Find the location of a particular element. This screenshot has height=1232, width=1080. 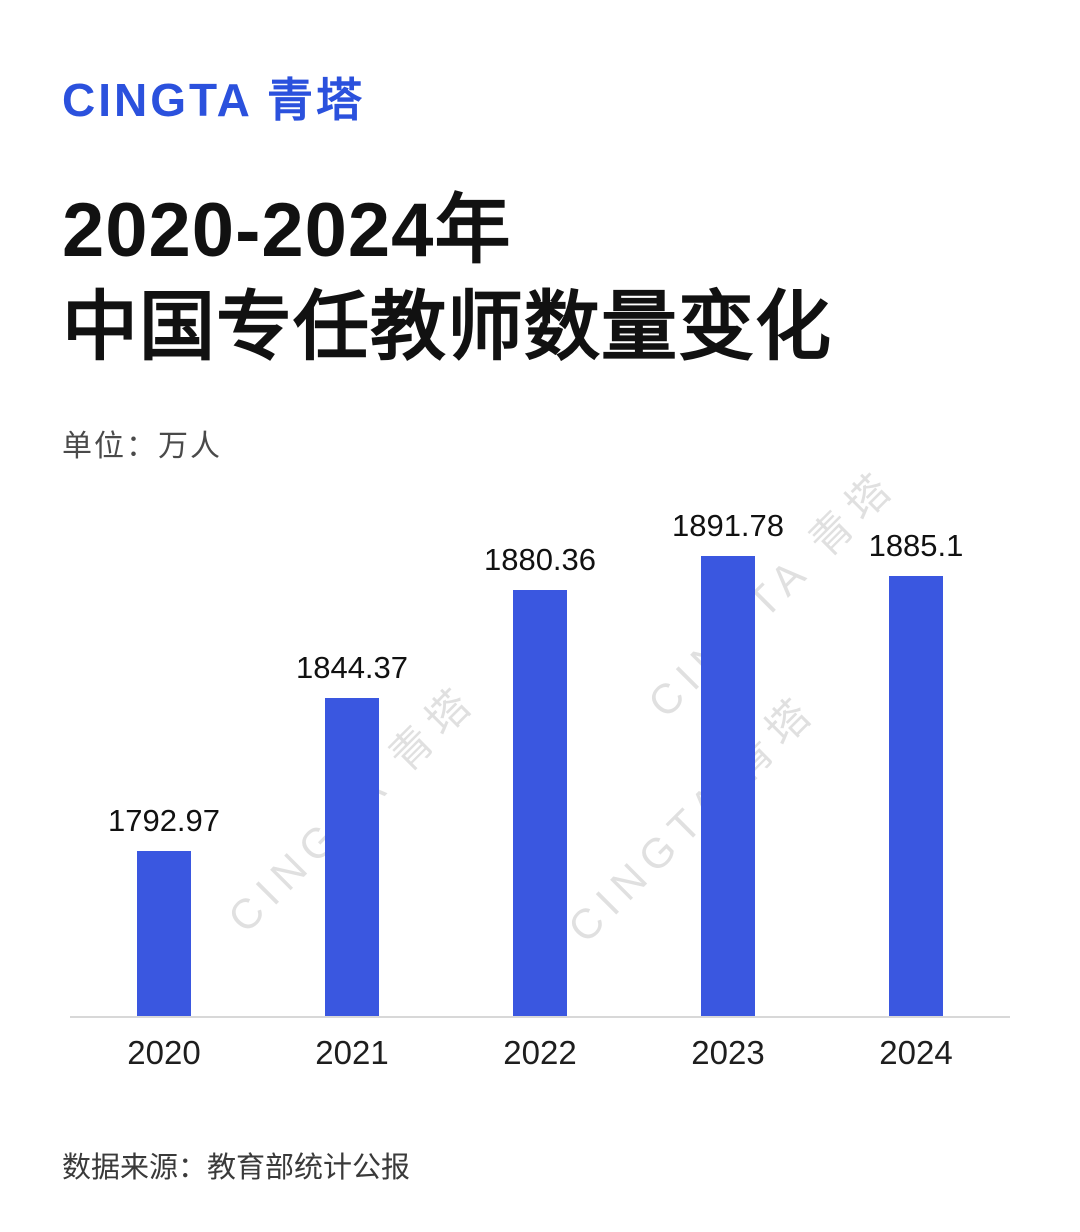

title-line-1: 2020-2024年 is located at coordinates (287, 230).